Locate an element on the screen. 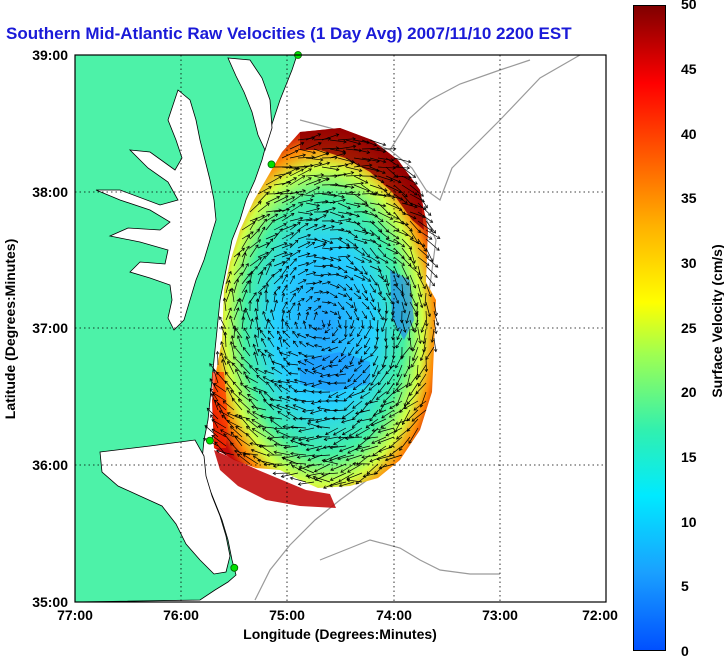 Image resolution: width=724 pixels, height=659 pixels. y-tick-labels: 39:00 38:00 37:00 36:00 35:00 is located at coordinates (50, 328).